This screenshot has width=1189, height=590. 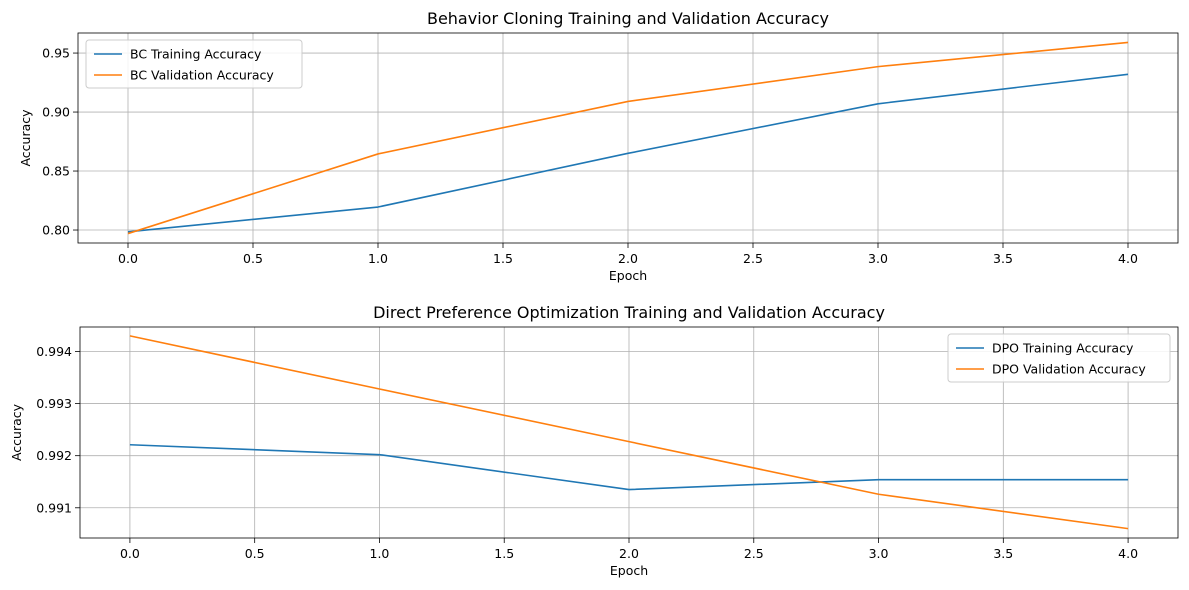 I want to click on y-tick-label: 0.95, so click(x=56, y=53).